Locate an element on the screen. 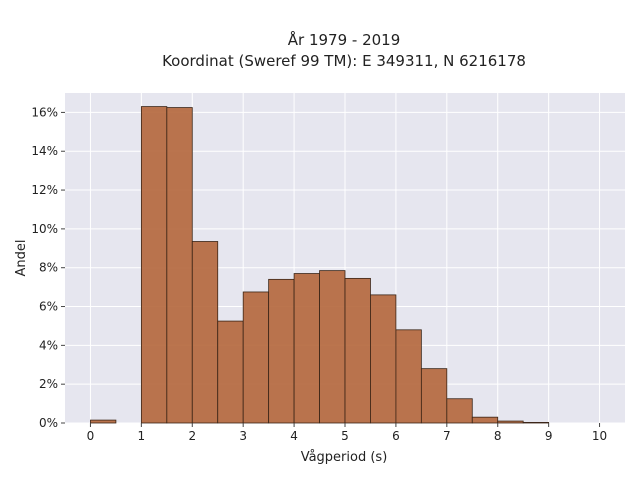  x-tick-label: 6 is located at coordinates (396, 436).